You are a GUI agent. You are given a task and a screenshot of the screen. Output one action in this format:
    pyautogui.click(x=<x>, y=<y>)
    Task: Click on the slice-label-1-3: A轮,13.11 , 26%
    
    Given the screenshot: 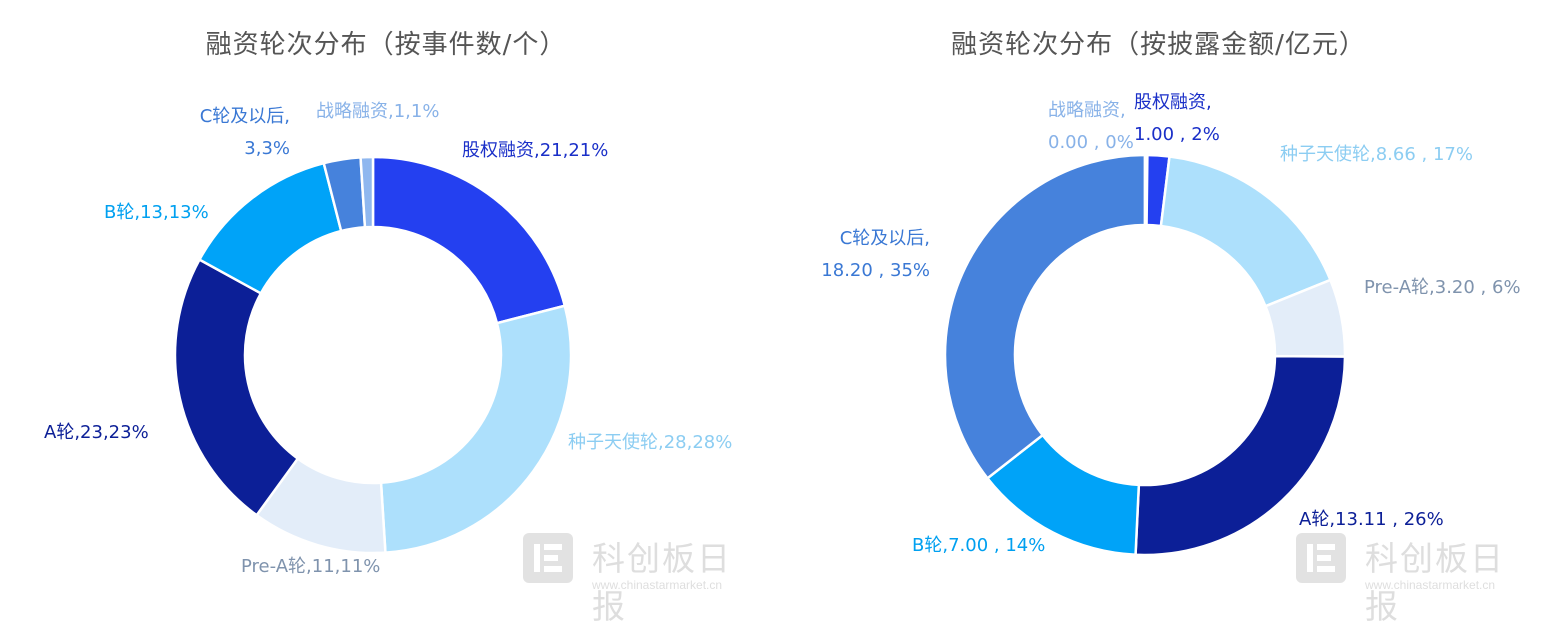 What is the action you would take?
    pyautogui.click(x=1371, y=519)
    